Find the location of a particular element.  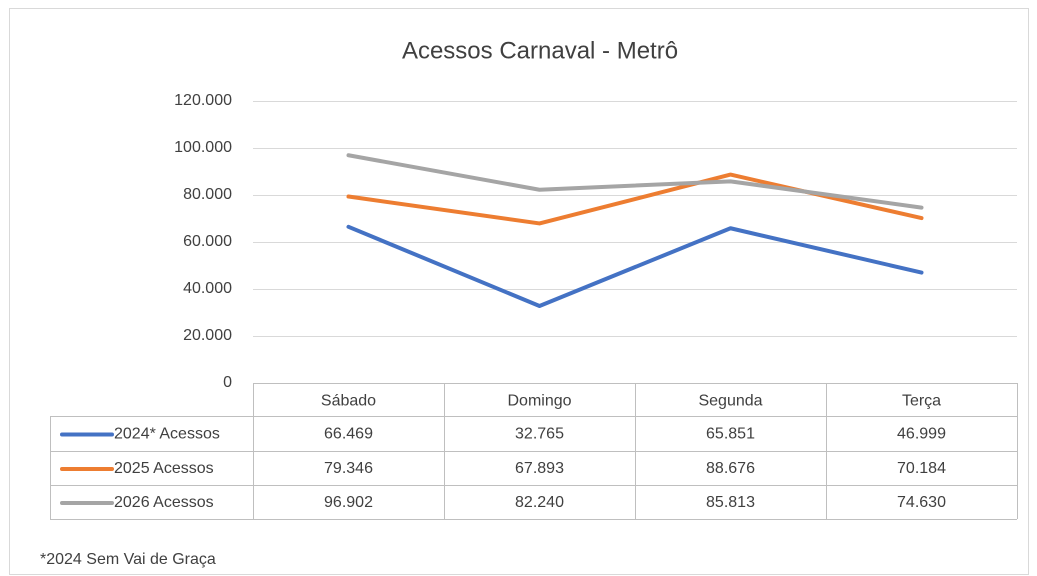

table-value: 46.999 is located at coordinates (921, 434).